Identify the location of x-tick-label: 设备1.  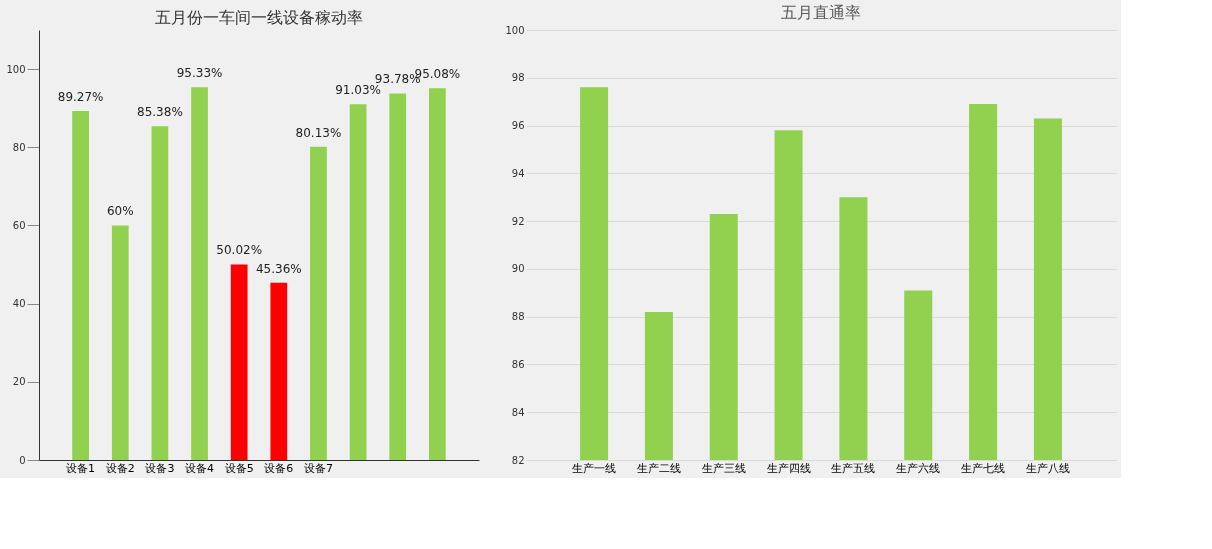
(81, 468).